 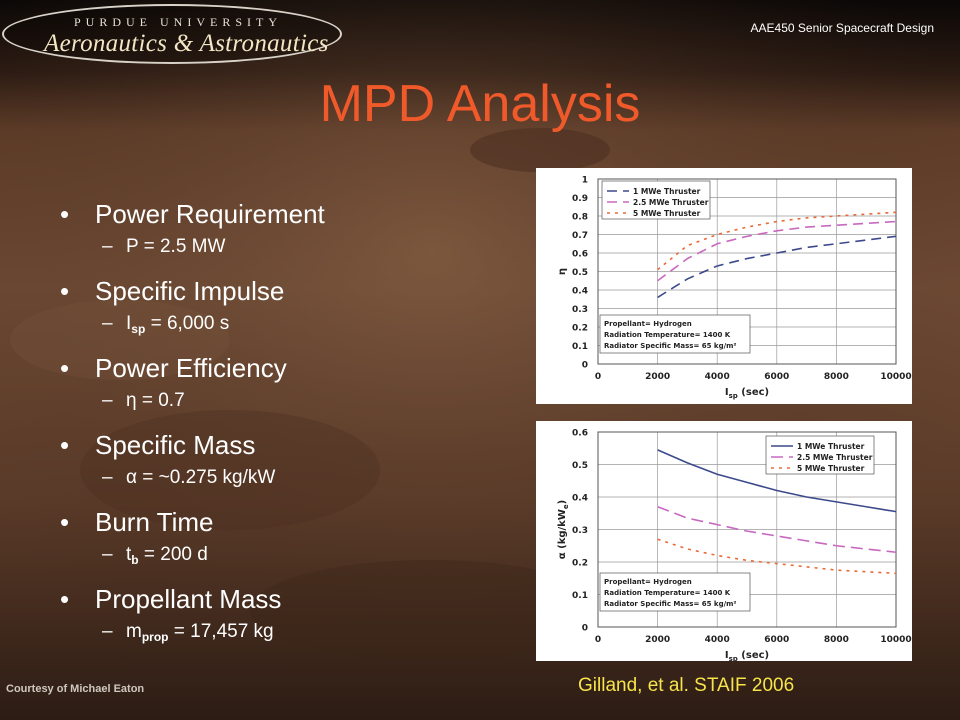 What do you see at coordinates (667, 191) in the screenshot?
I see `legend-label: 1 MWe Thruster` at bounding box center [667, 191].